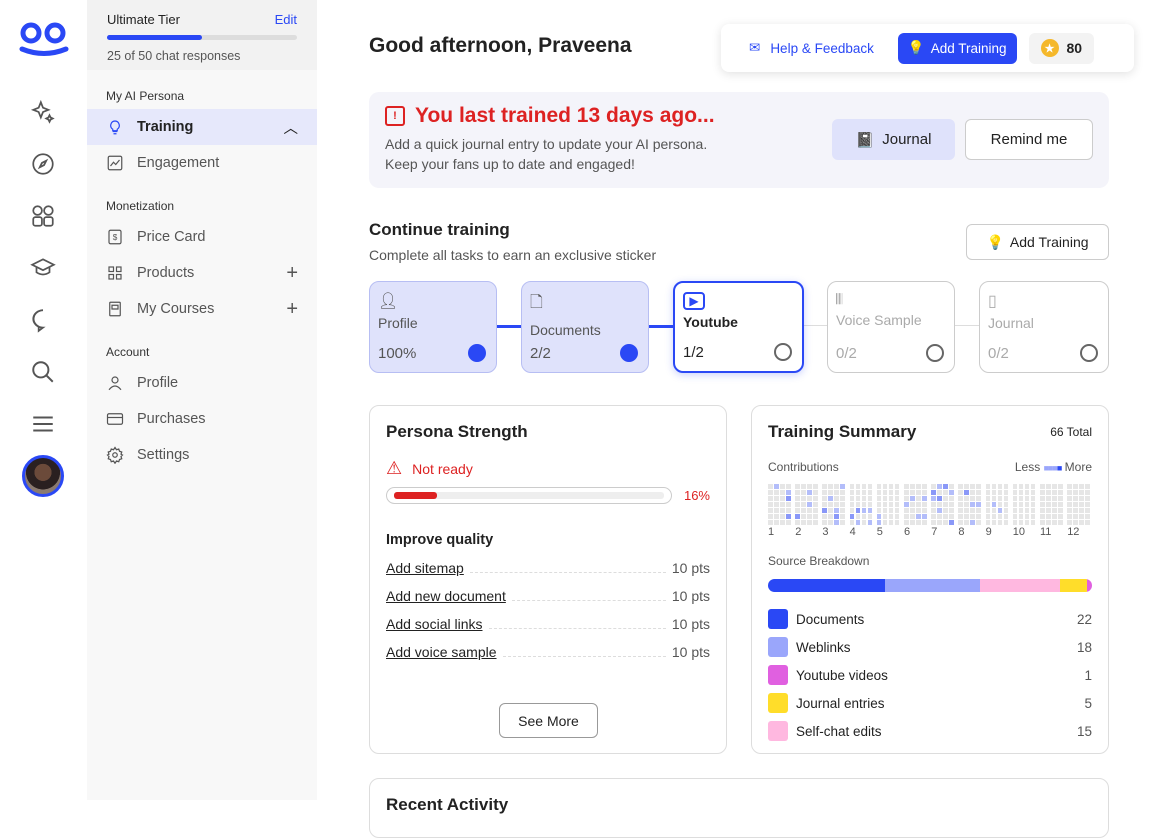  Describe the element at coordinates (43, 424) in the screenshot. I see `menu-icon` at that location.